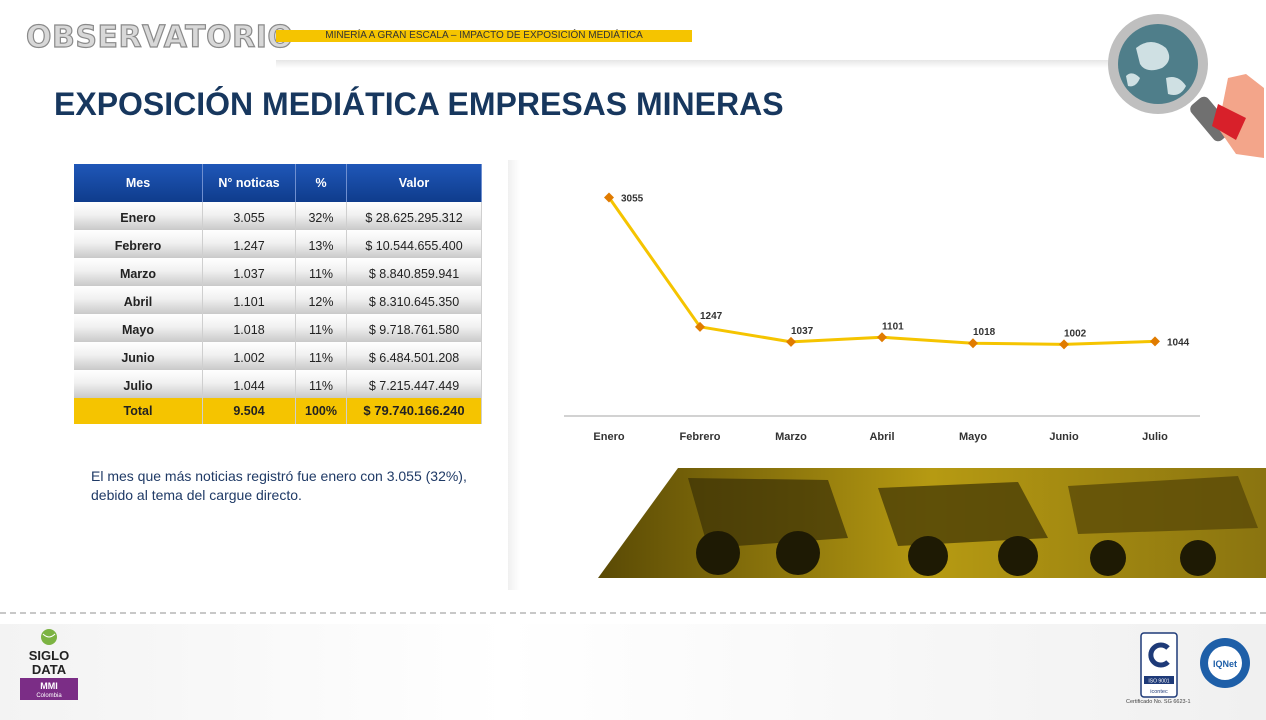 This screenshot has height=720, width=1266. I want to click on brand-logo: OBSERVATORIO, so click(159, 37).